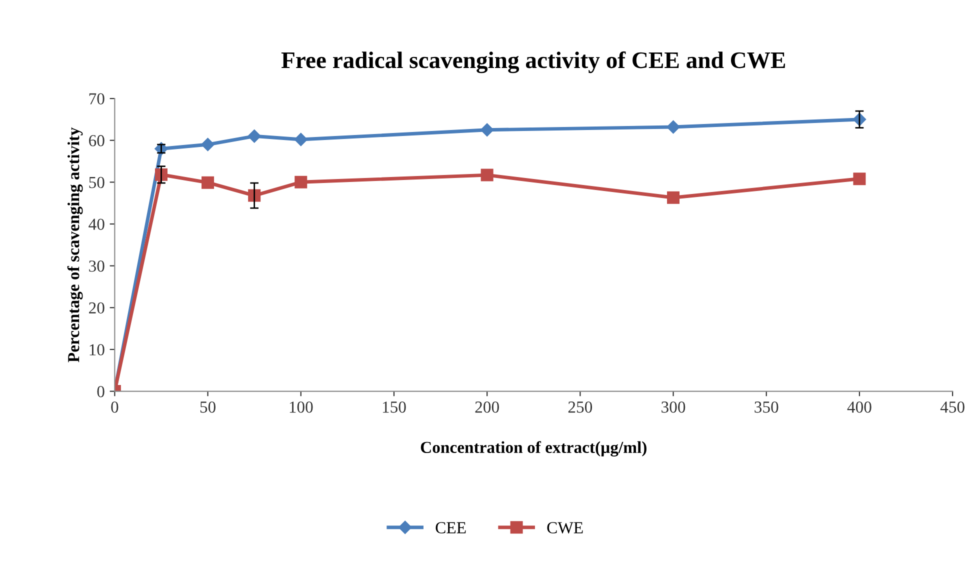 The height and width of the screenshot is (563, 972). Describe the element at coordinates (952, 407) in the screenshot. I see `x-tick-label: 450` at that location.